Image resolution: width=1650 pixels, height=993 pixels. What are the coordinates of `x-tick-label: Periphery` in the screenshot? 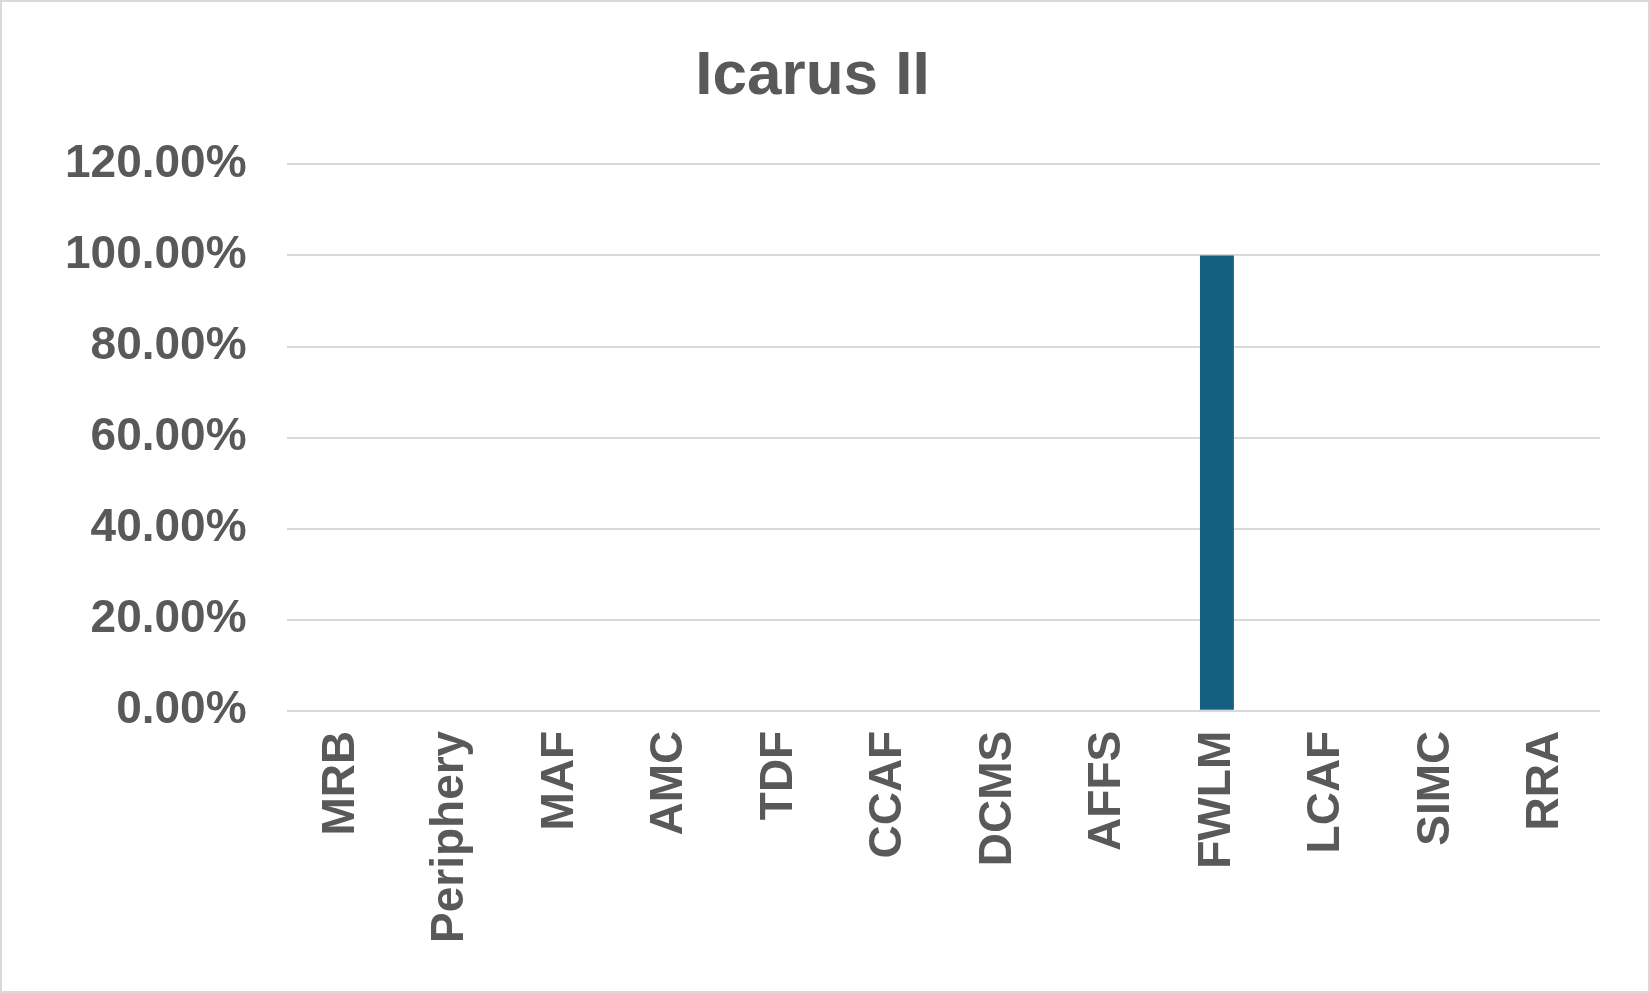 It's located at (447, 837).